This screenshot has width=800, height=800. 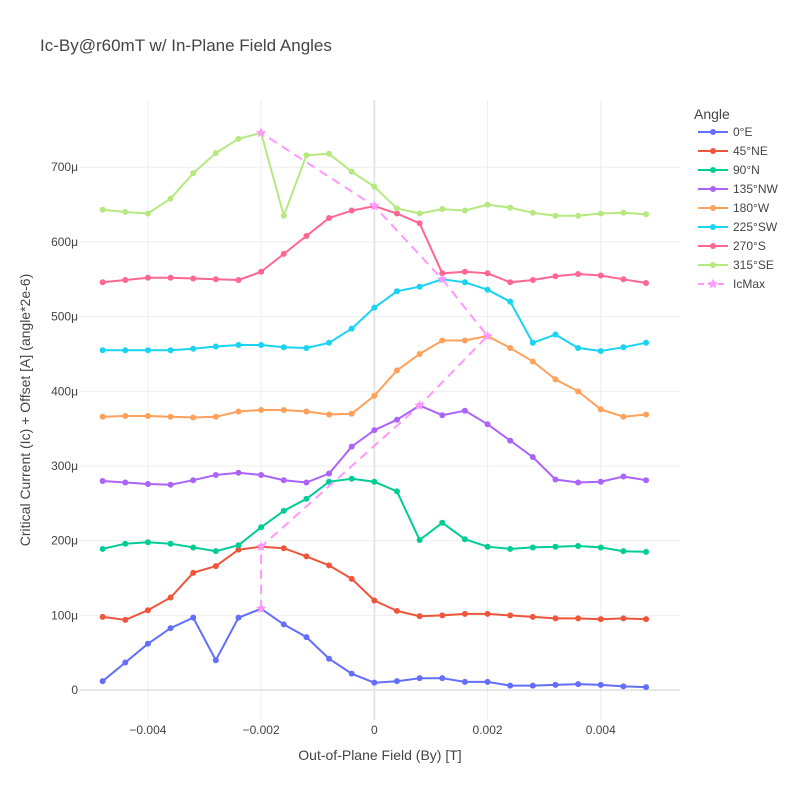 What do you see at coordinates (601, 730) in the screenshot?
I see `x-tick-label: 0.004` at bounding box center [601, 730].